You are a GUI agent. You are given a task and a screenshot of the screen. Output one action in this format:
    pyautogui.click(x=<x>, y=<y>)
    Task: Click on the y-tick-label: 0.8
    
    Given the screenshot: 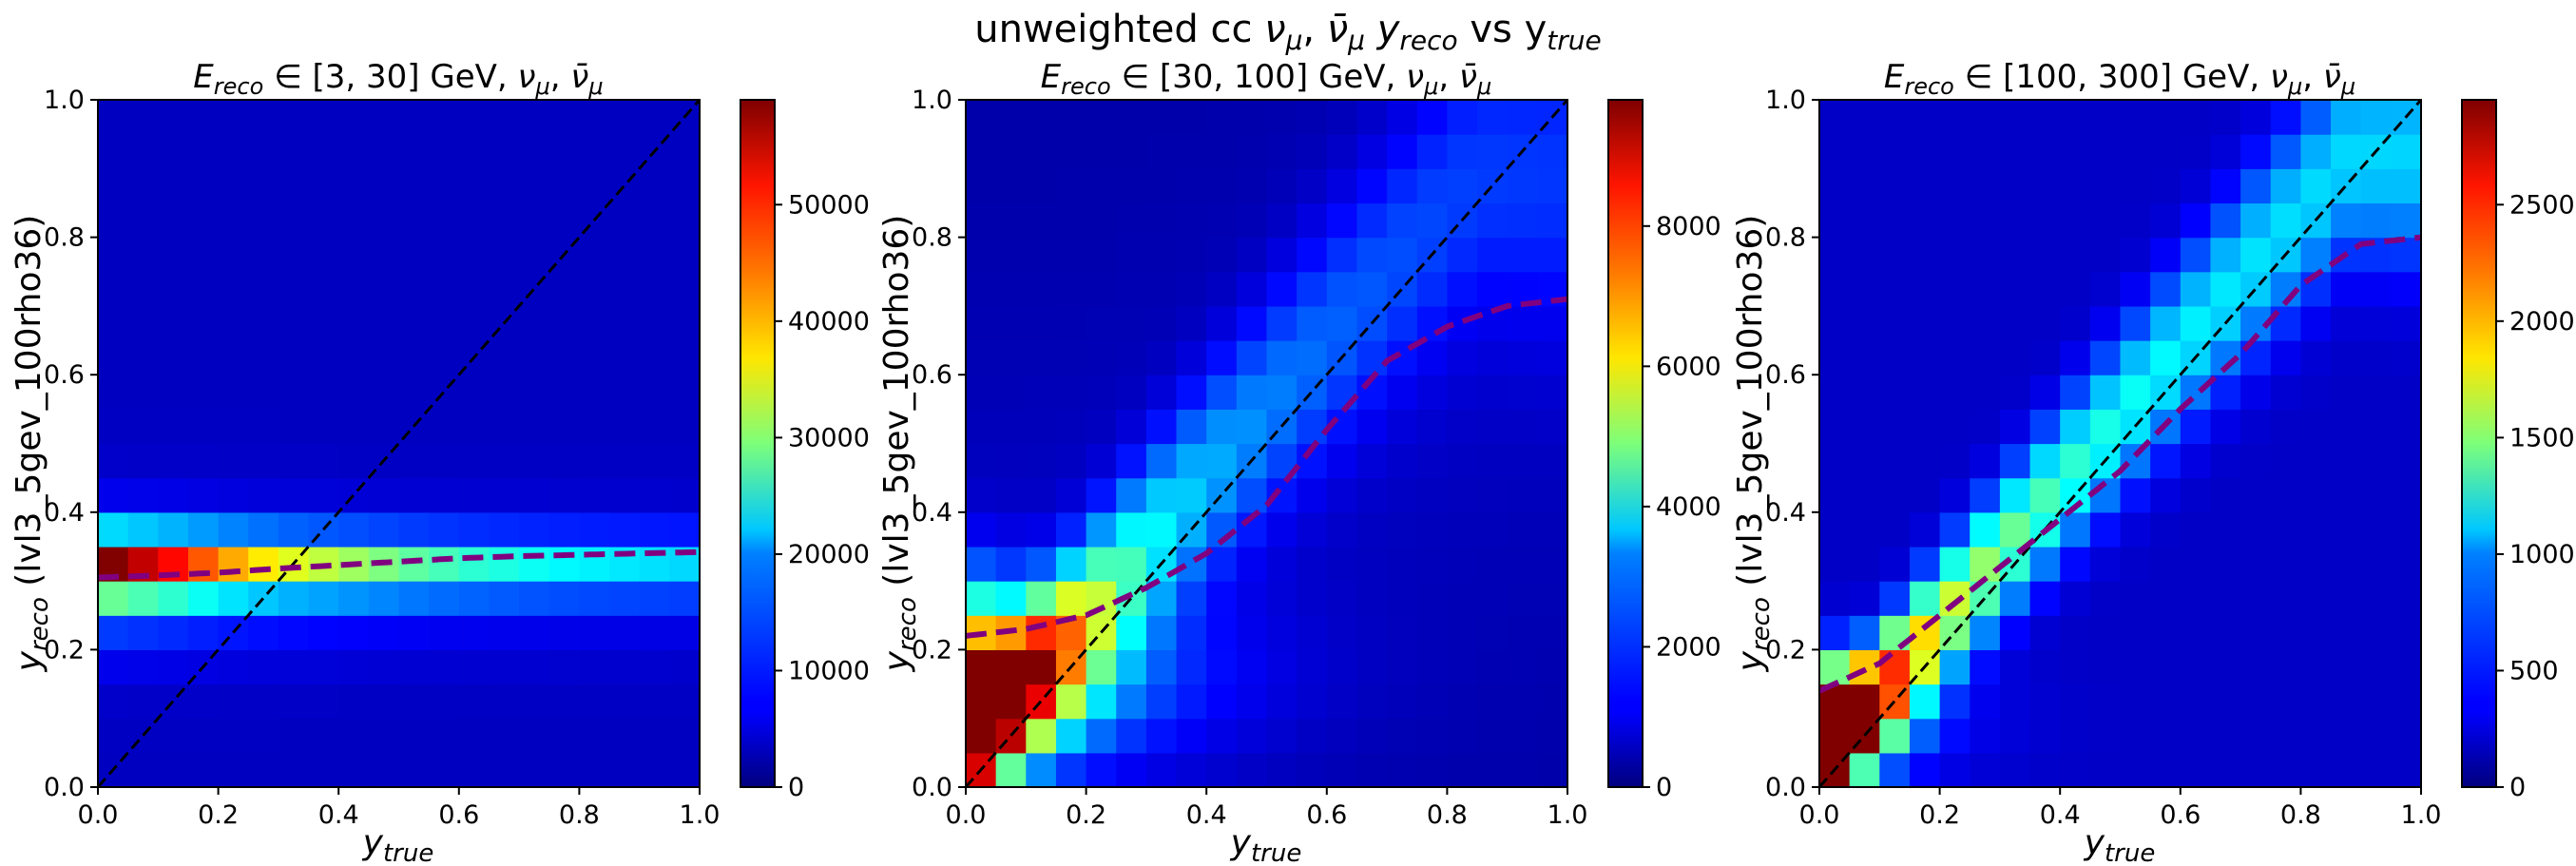 What is the action you would take?
    pyautogui.click(x=932, y=238)
    